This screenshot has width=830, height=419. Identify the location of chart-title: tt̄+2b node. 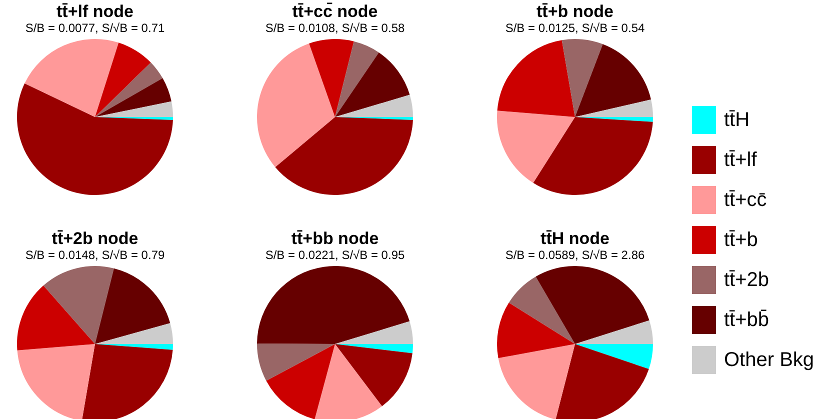
(95, 238).